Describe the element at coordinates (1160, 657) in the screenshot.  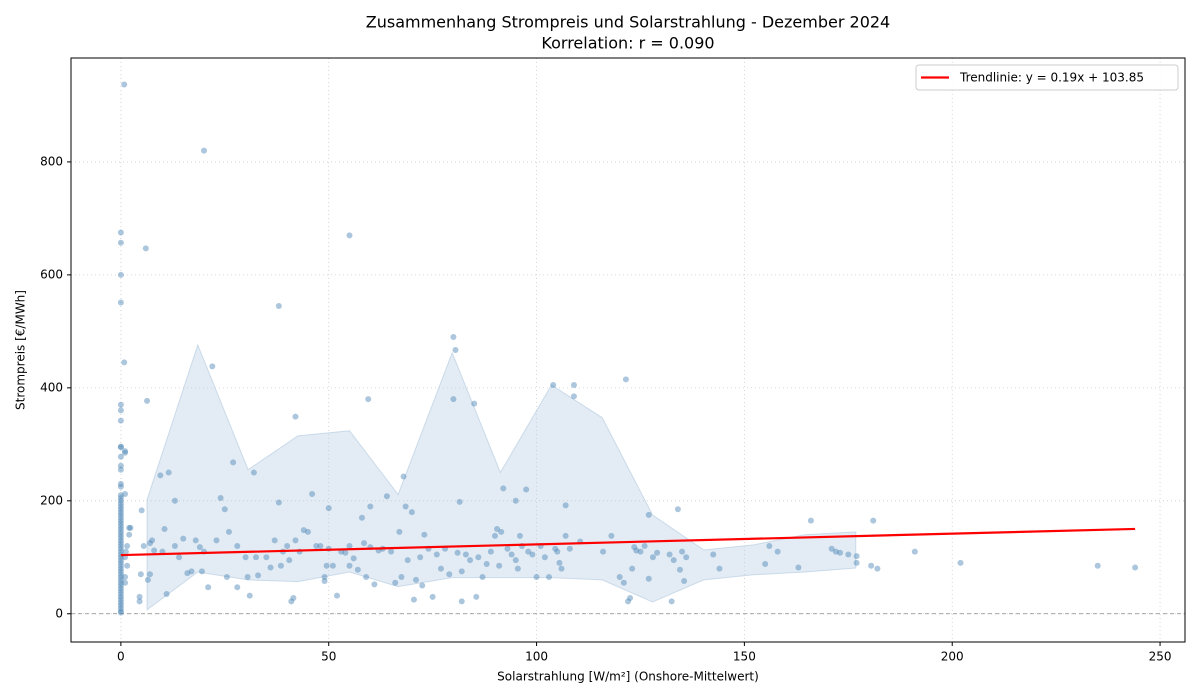
I see `x-tick-label: 250` at that location.